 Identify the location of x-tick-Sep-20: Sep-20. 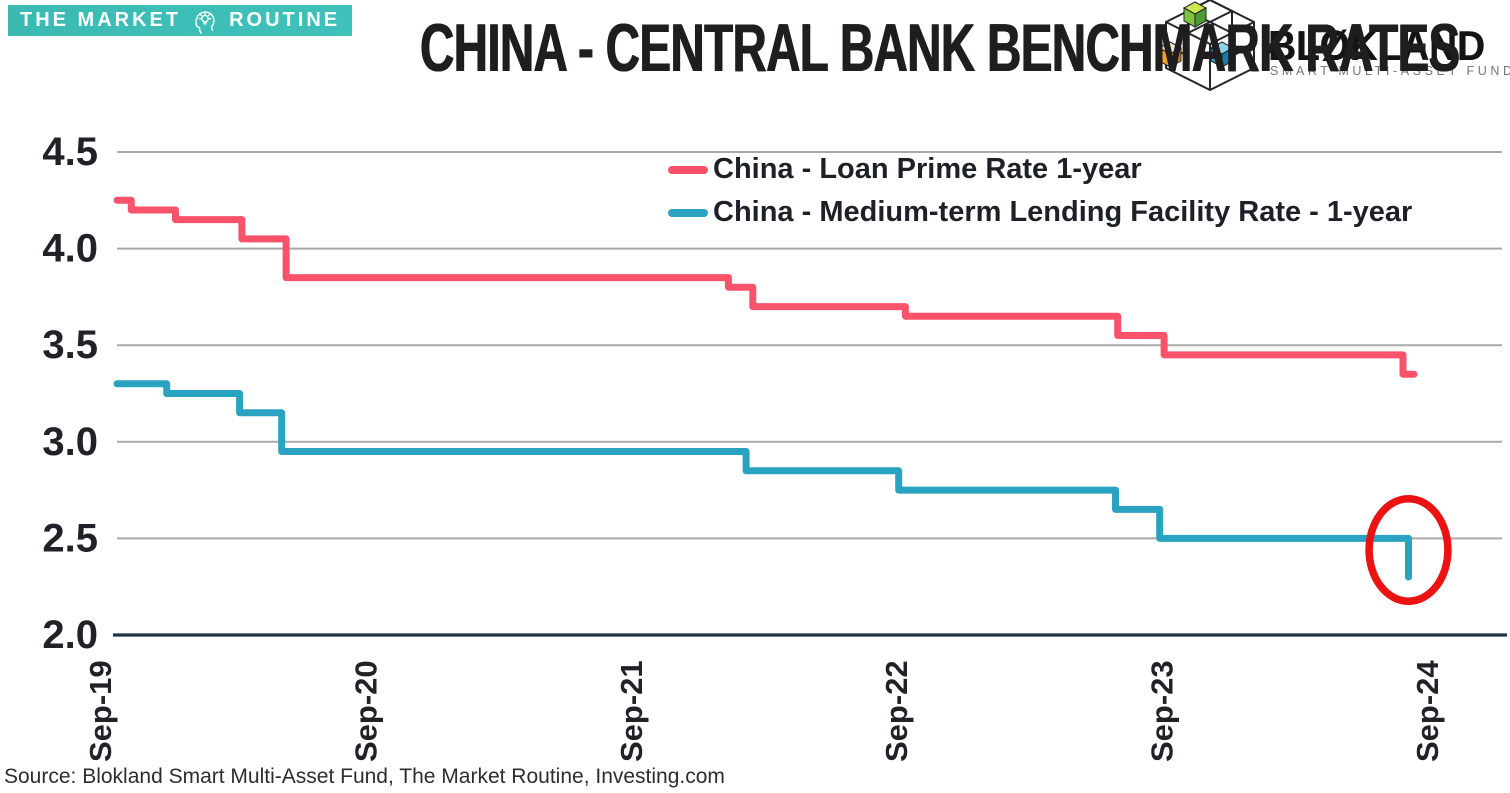
(365, 711).